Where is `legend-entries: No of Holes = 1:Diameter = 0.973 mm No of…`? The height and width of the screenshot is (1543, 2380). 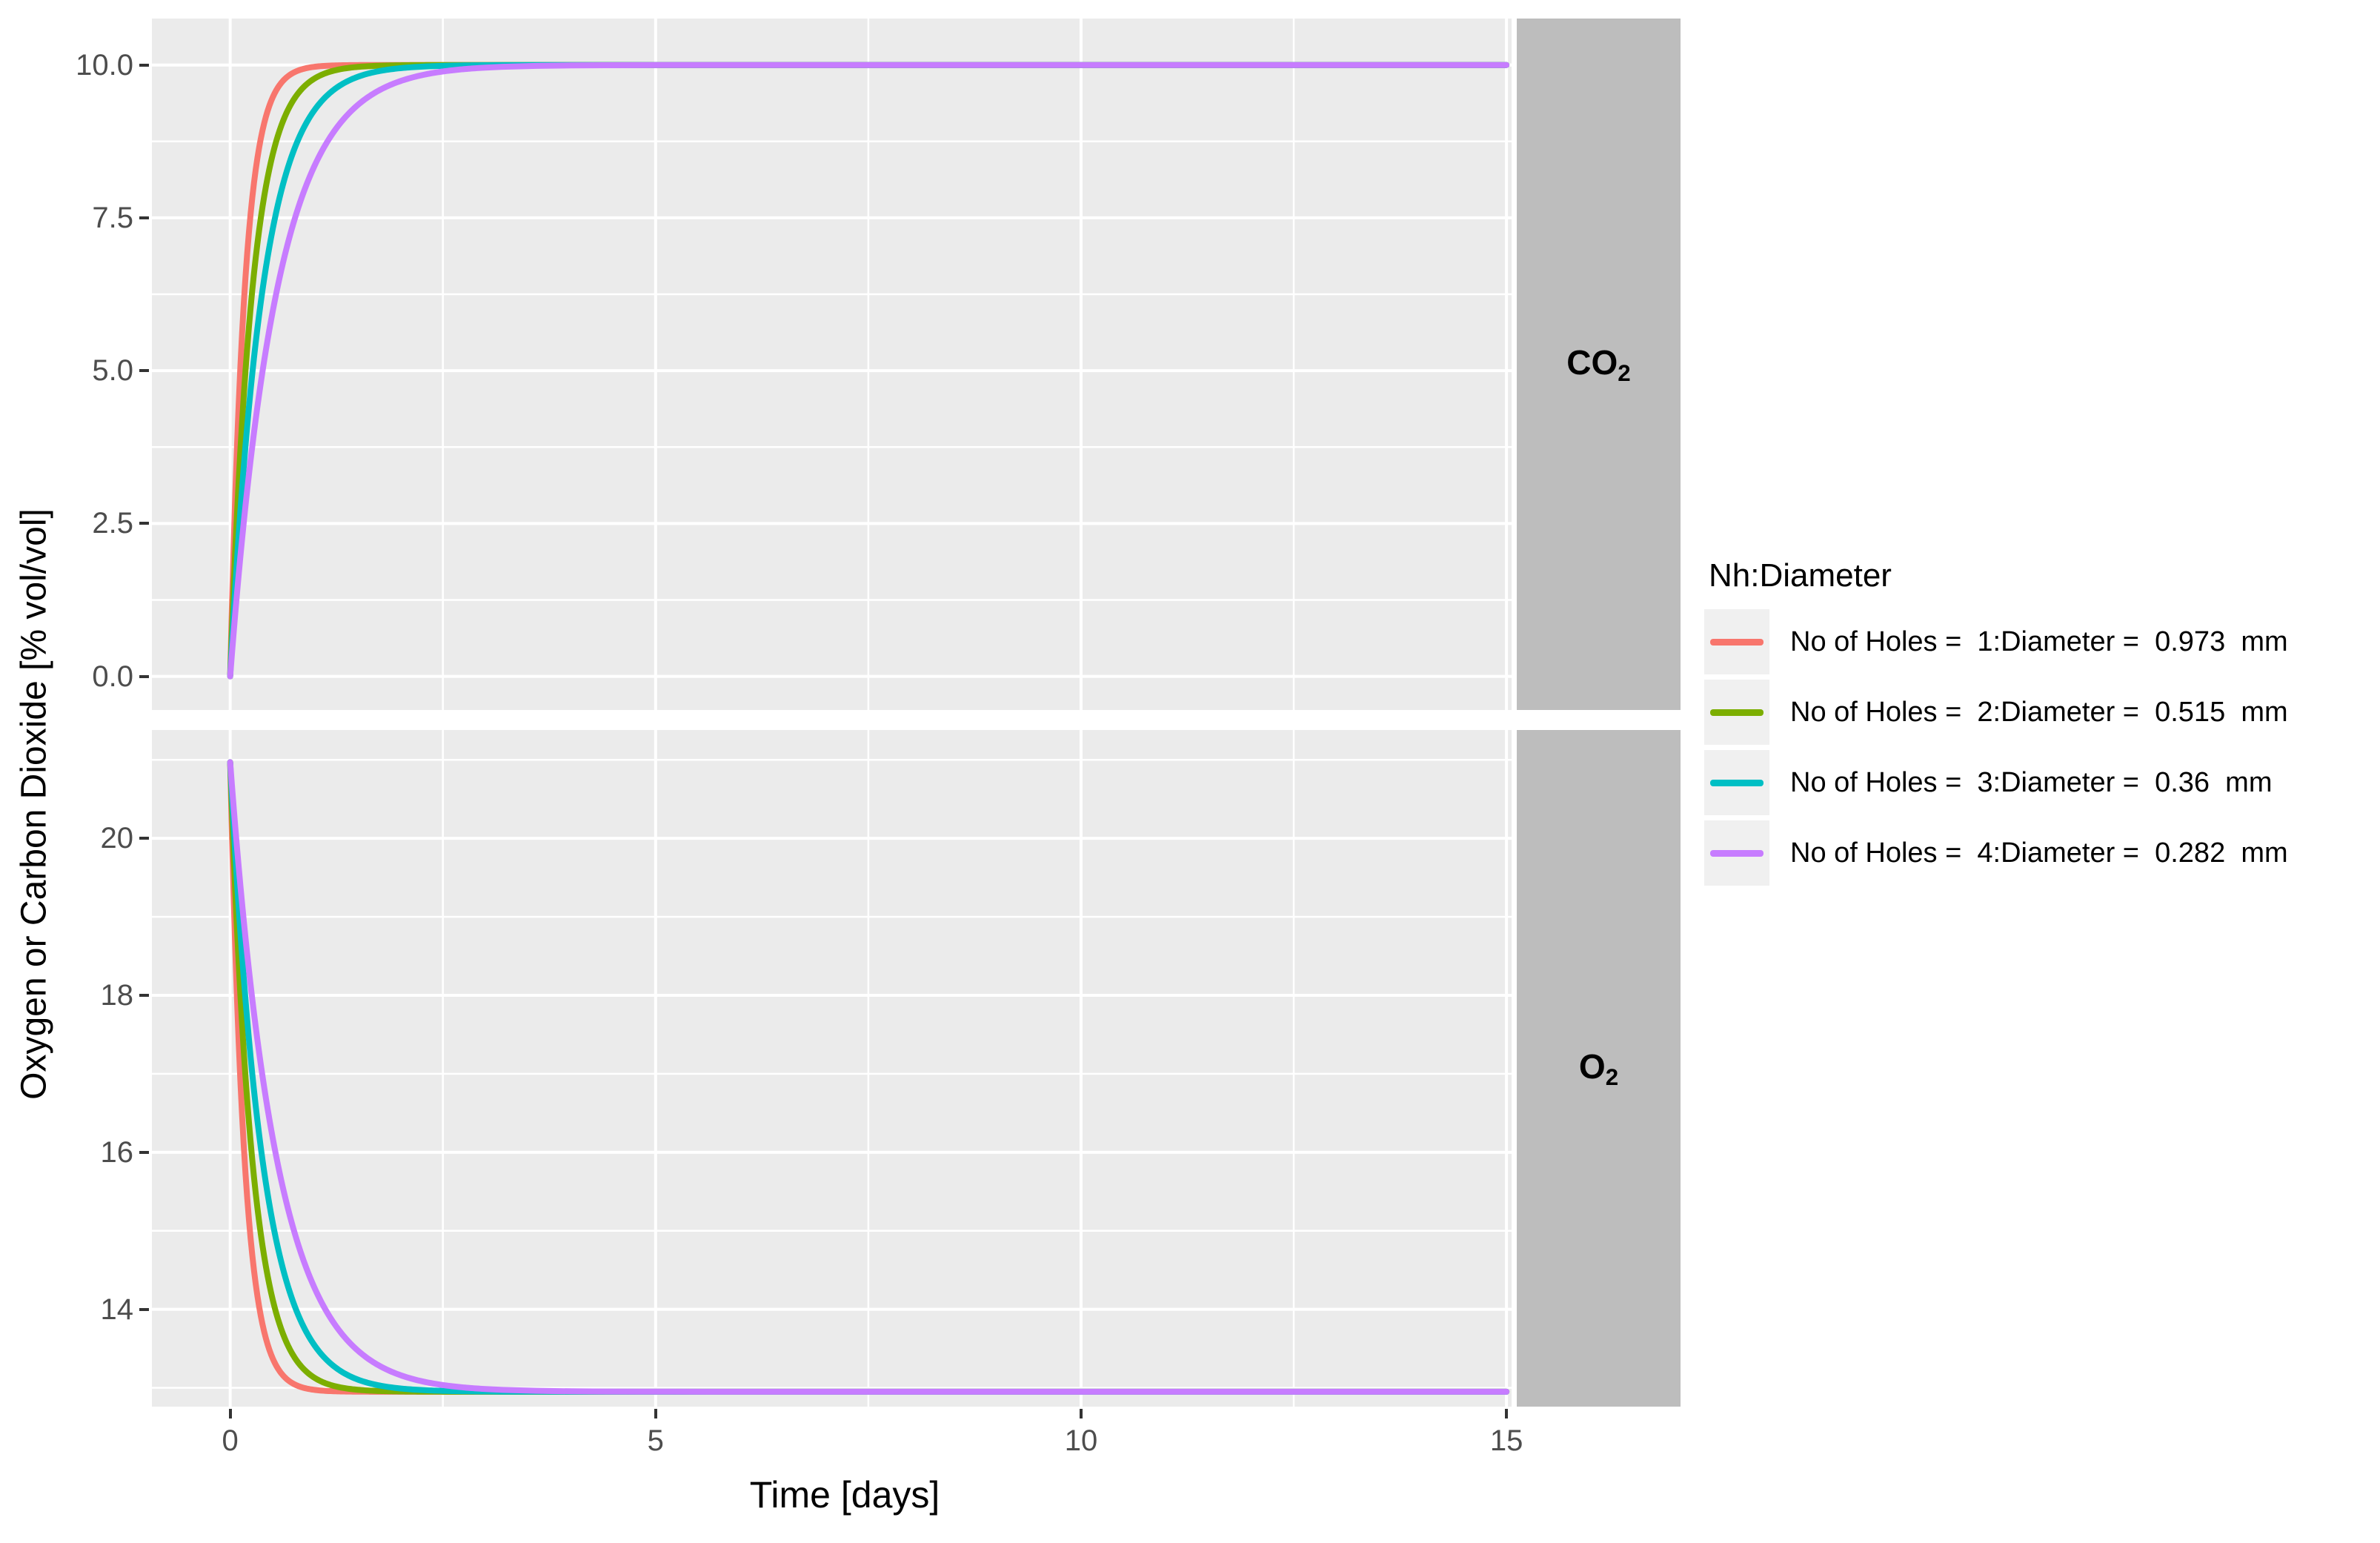
legend-entries: No of Holes = 1:Diameter = 0.973 mm No of… is located at coordinates (1996, 747).